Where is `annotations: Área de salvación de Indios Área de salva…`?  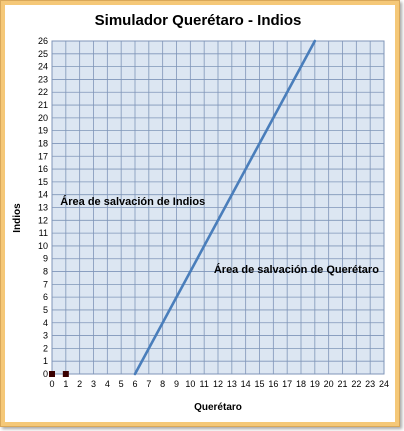 annotations: Área de salvación de Indios Área de salva… is located at coordinates (219, 235).